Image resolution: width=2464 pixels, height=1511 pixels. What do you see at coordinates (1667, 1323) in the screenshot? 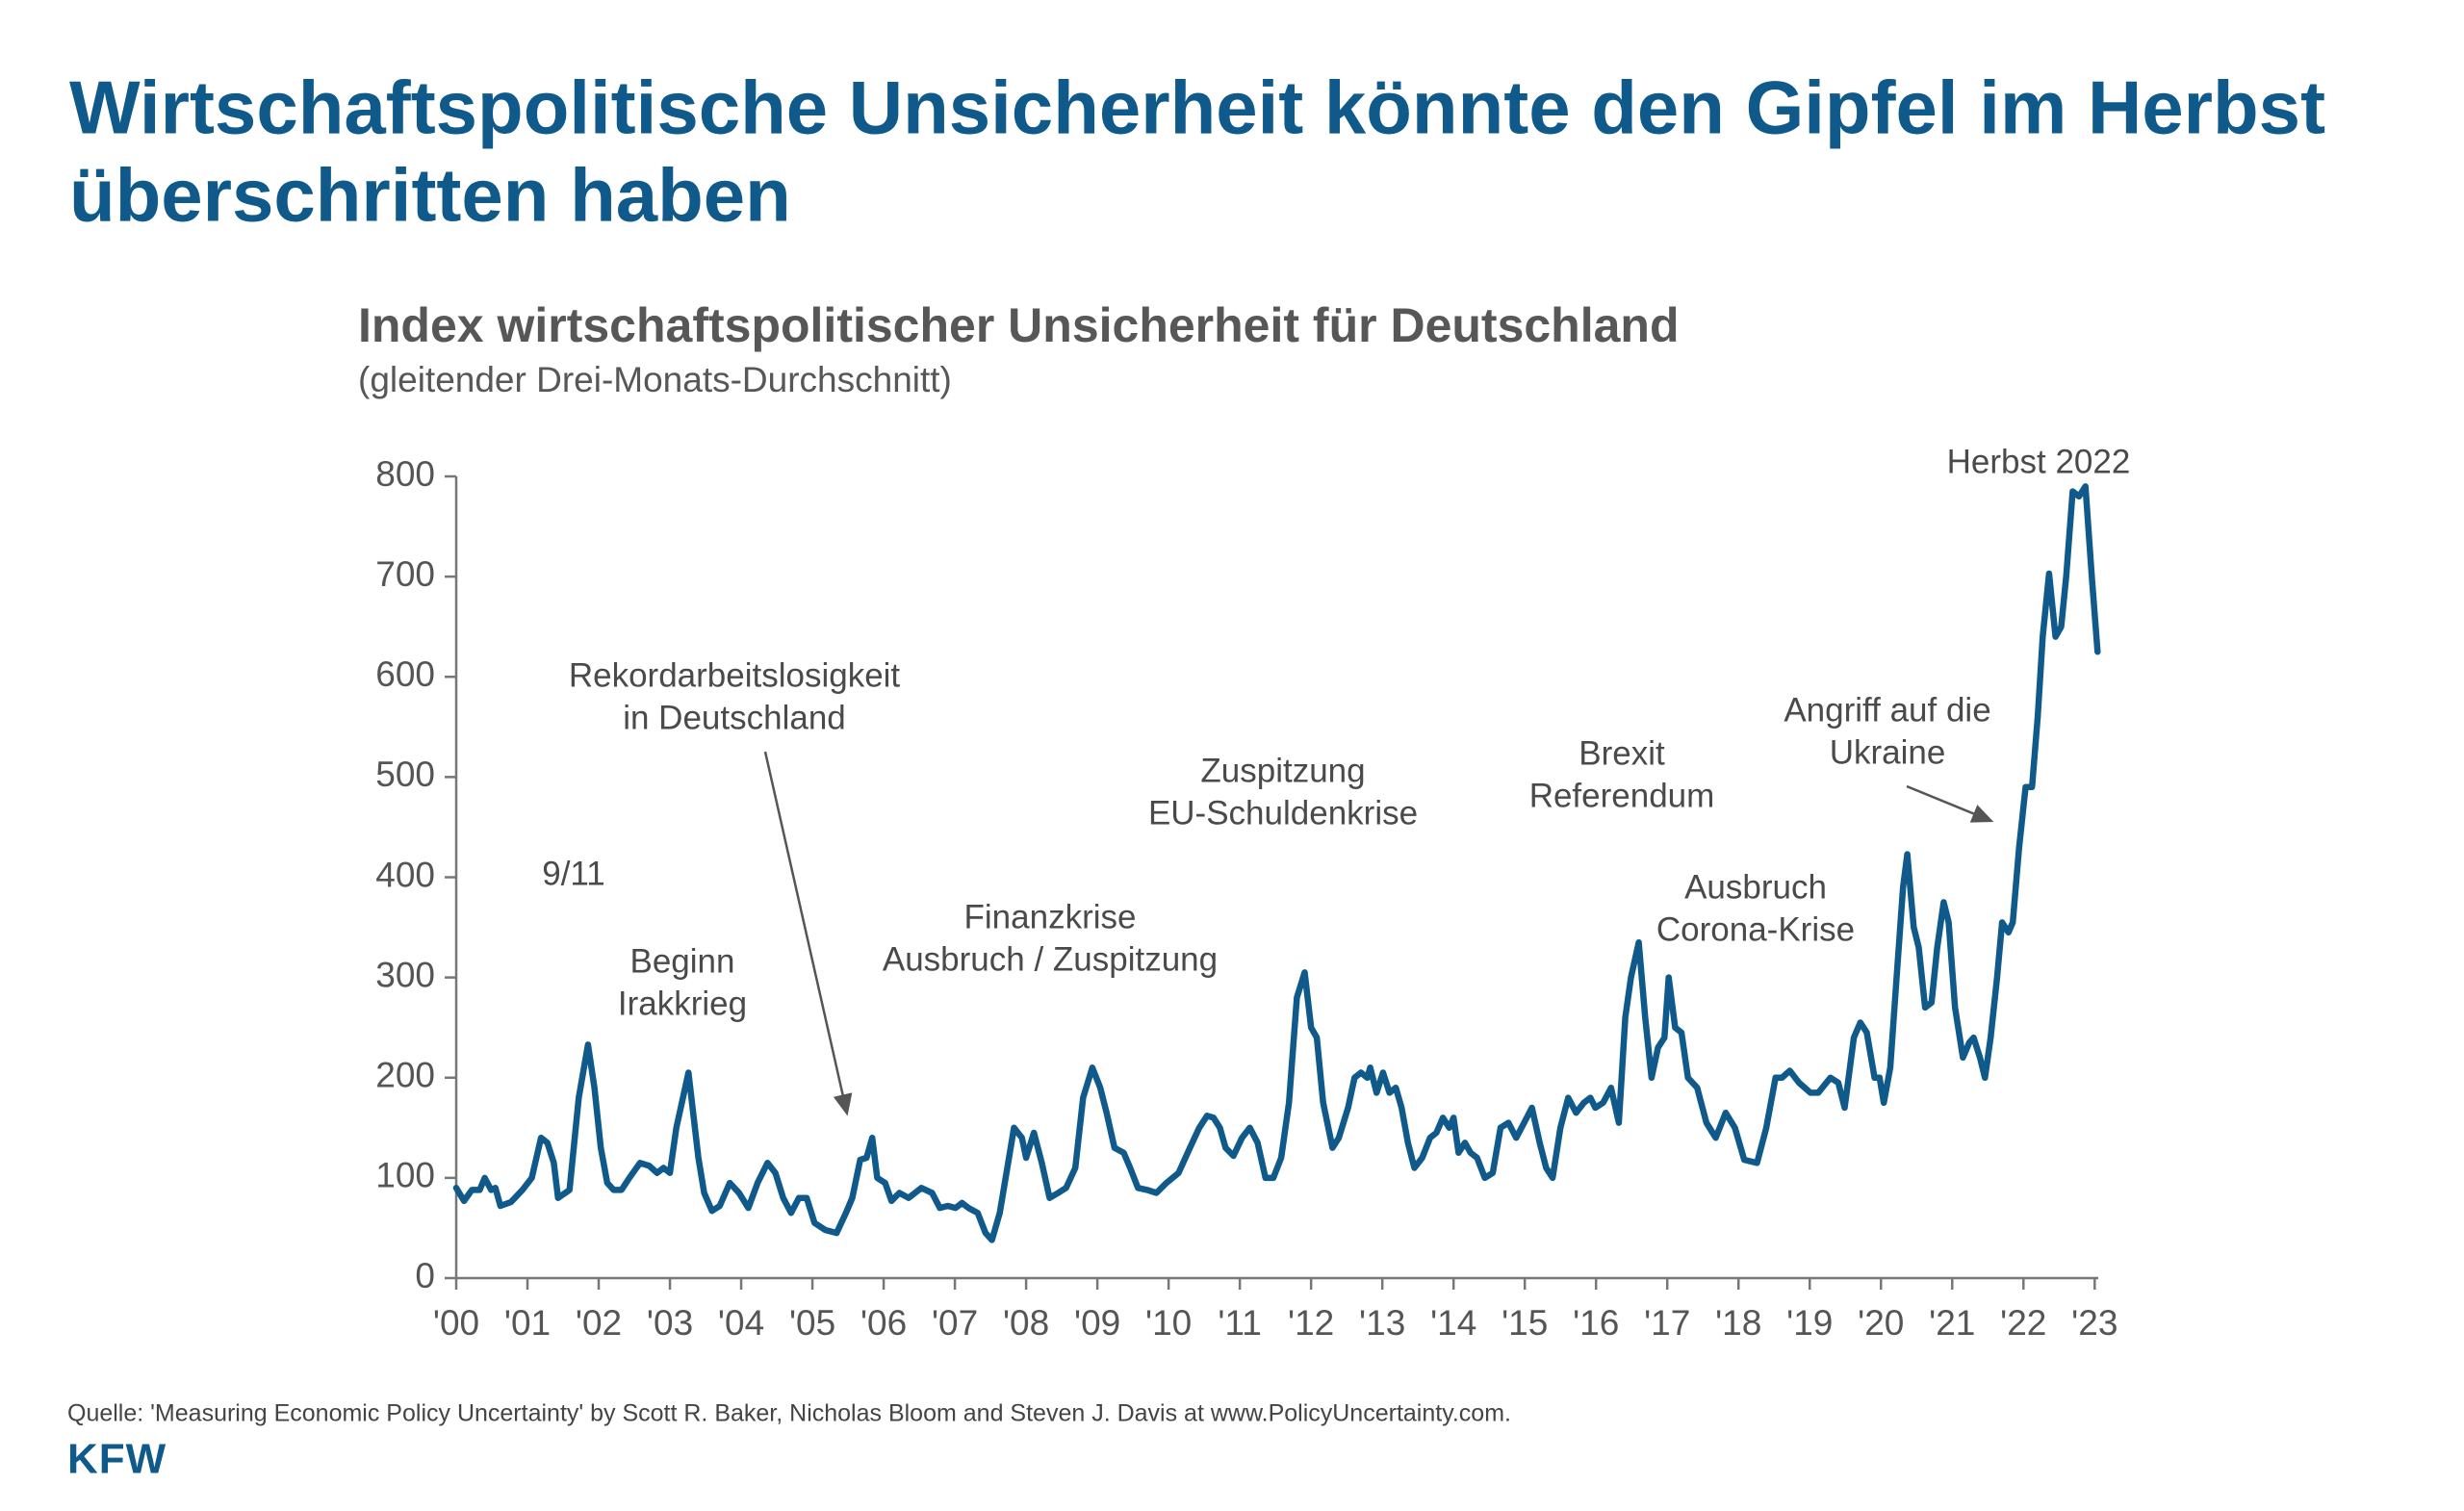
I see `x-tick-label: '17` at bounding box center [1667, 1323].